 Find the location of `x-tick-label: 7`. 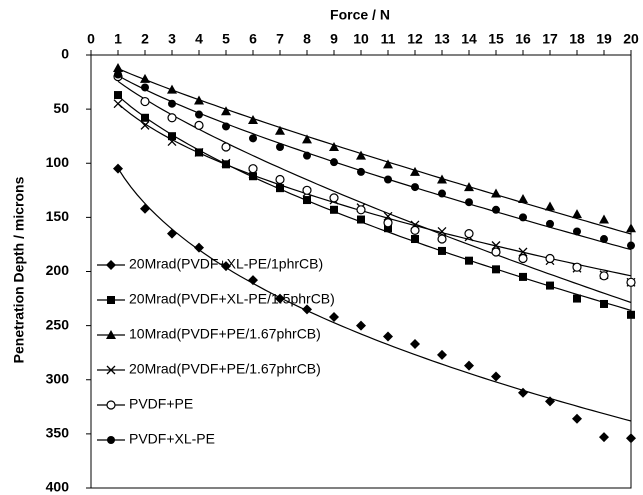

x-tick-label: 7 is located at coordinates (280, 39).